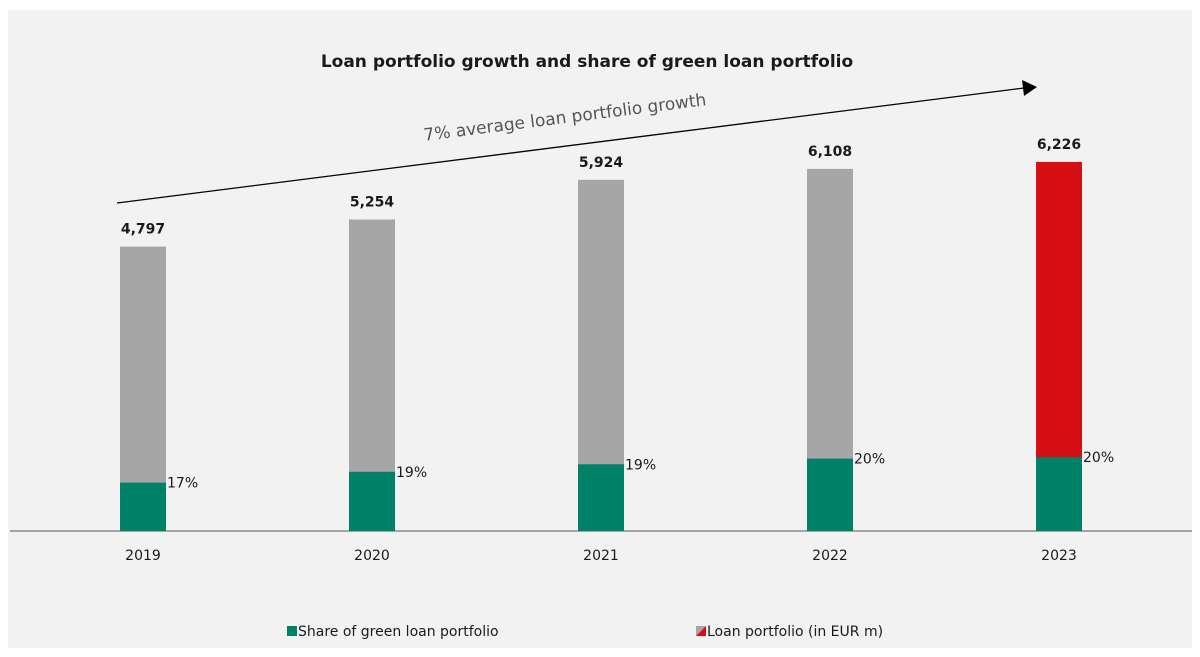 The height and width of the screenshot is (657, 1200). I want to click on x-tick-label: 2023, so click(1059, 556).